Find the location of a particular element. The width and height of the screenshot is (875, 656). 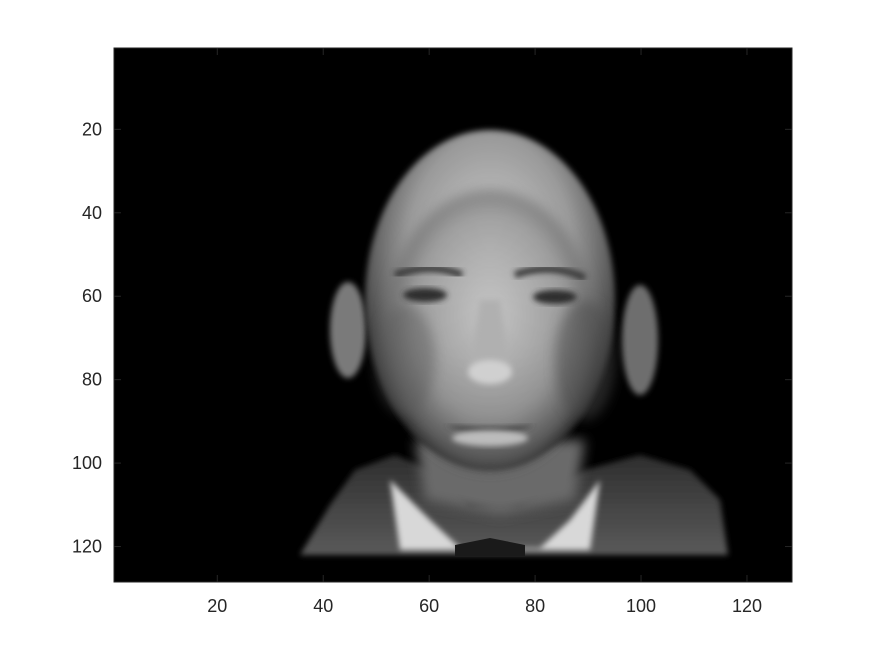

y-tick-label: 100 is located at coordinates (87, 463).